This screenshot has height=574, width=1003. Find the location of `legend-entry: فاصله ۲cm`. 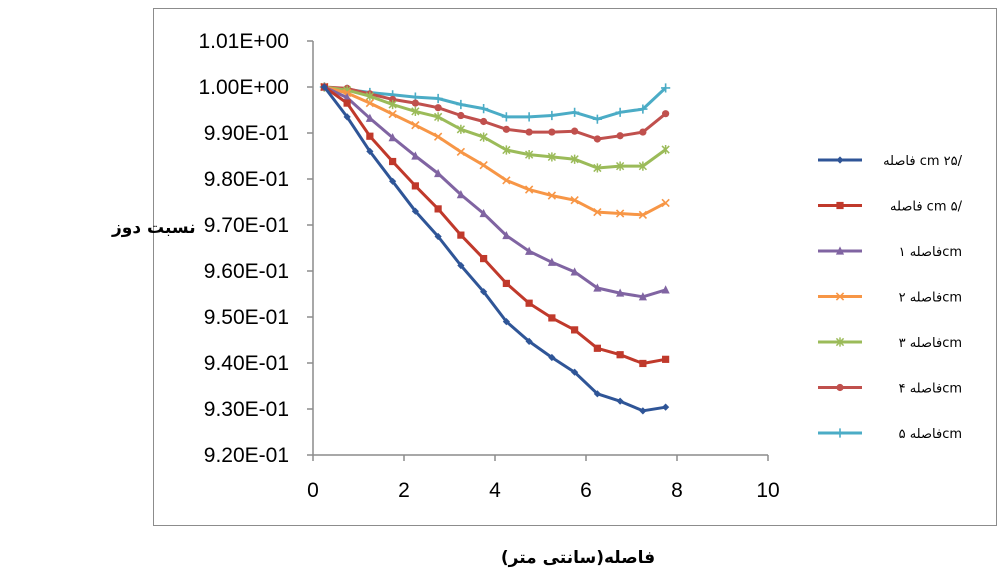

legend-entry: فاصله ۲cm is located at coordinates (890, 298).